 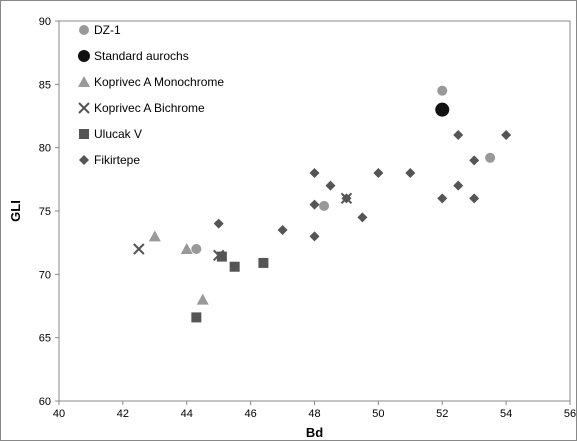 I want to click on y-axis-title: GLI, so click(x=15, y=211).